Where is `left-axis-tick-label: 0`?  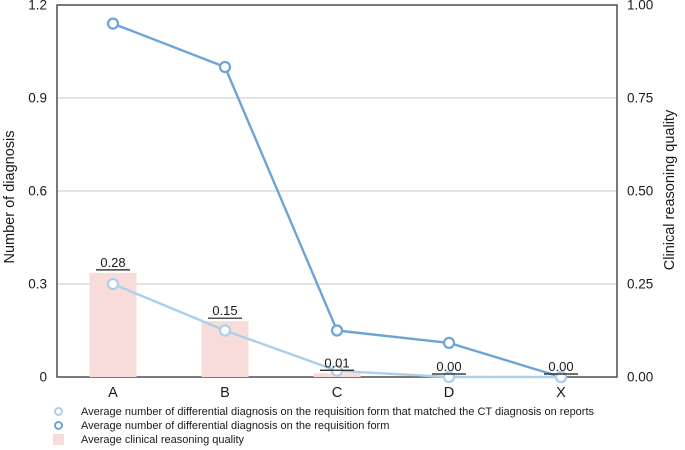 left-axis-tick-label: 0 is located at coordinates (43, 377).